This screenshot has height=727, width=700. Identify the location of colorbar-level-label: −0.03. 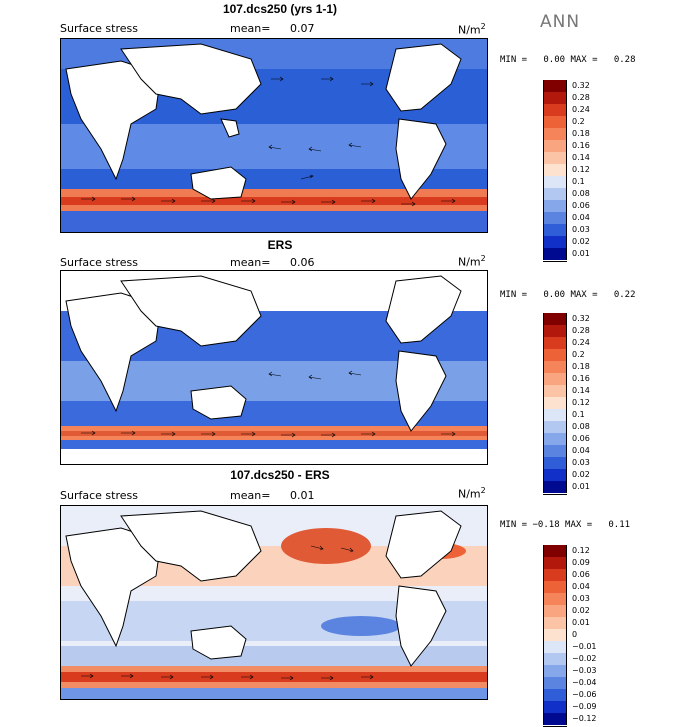
(584, 670).